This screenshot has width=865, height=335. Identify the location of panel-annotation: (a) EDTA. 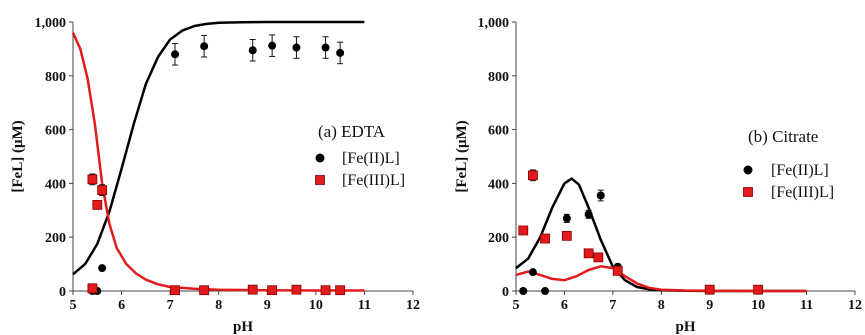
(352, 131).